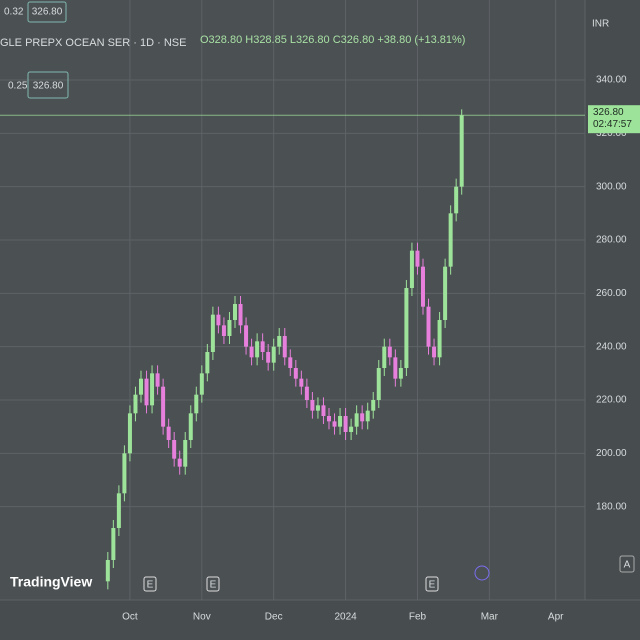 This screenshot has width=640, height=640. I want to click on x-tick-label: 2024, so click(345, 617).